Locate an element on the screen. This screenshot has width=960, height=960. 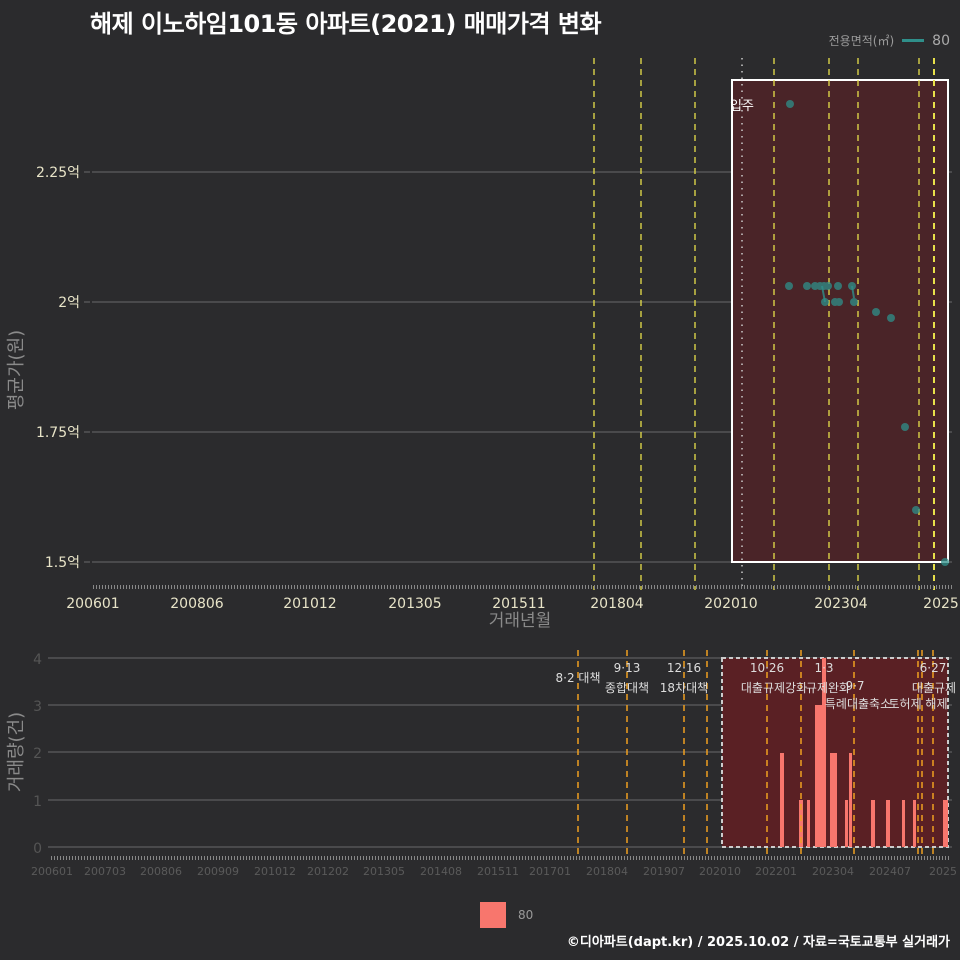
y-axis-title: 평균가(원) is located at coordinates (16, 370).